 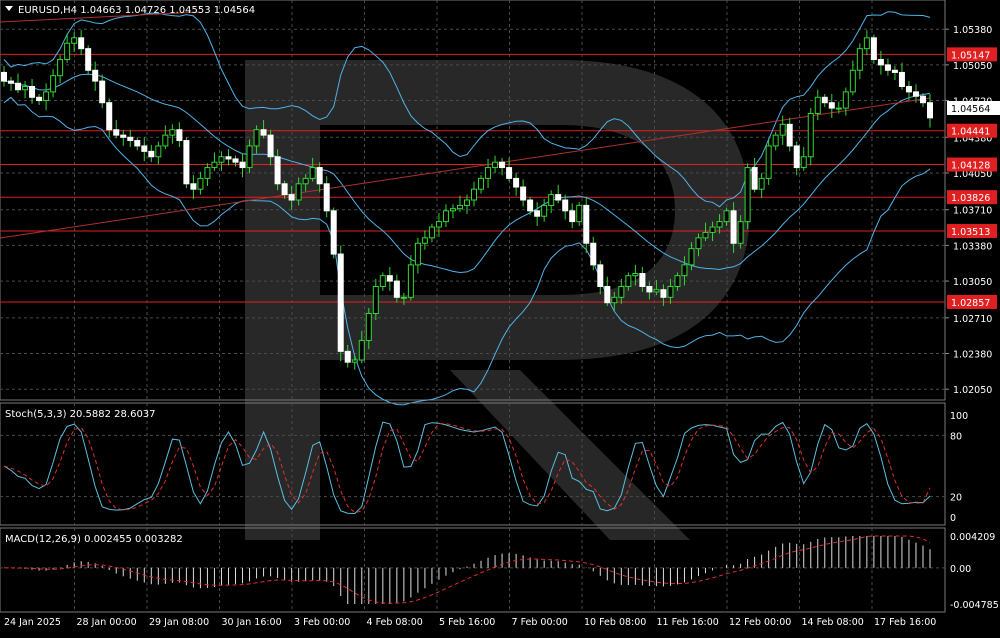 I want to click on time-tick-label: 4 Feb 08:00, so click(x=395, y=622).